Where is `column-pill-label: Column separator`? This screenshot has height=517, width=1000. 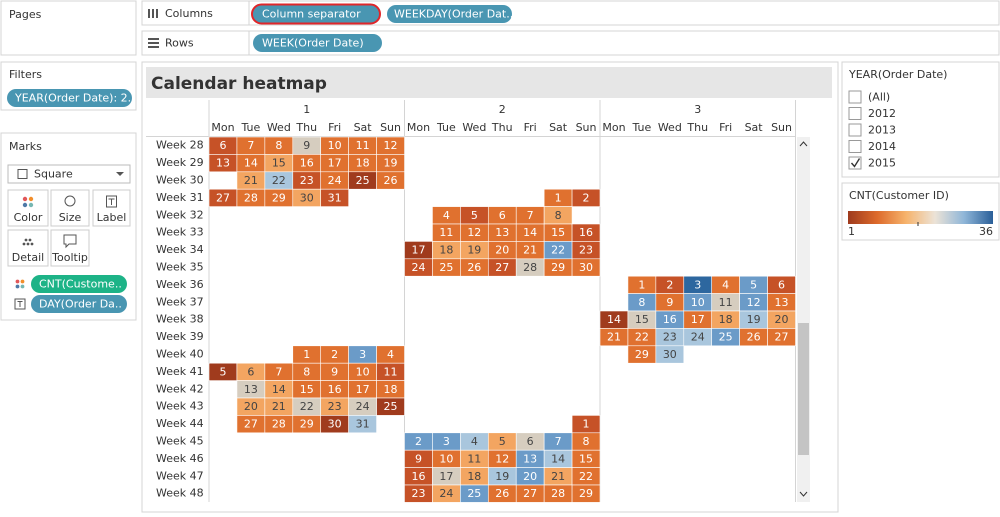
column-pill-label: Column separator is located at coordinates (311, 14).